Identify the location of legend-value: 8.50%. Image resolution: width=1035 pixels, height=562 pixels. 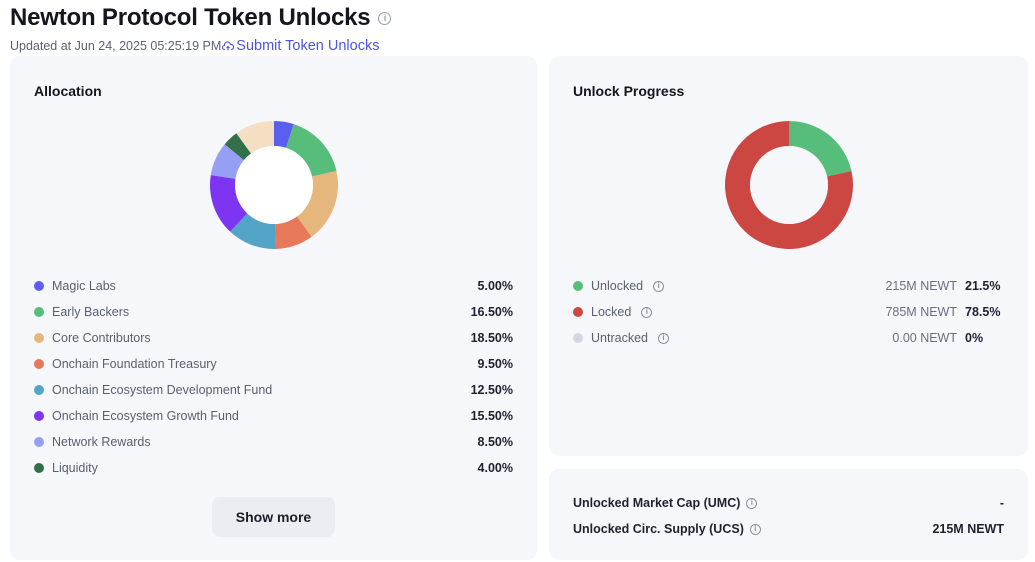
(495, 442).